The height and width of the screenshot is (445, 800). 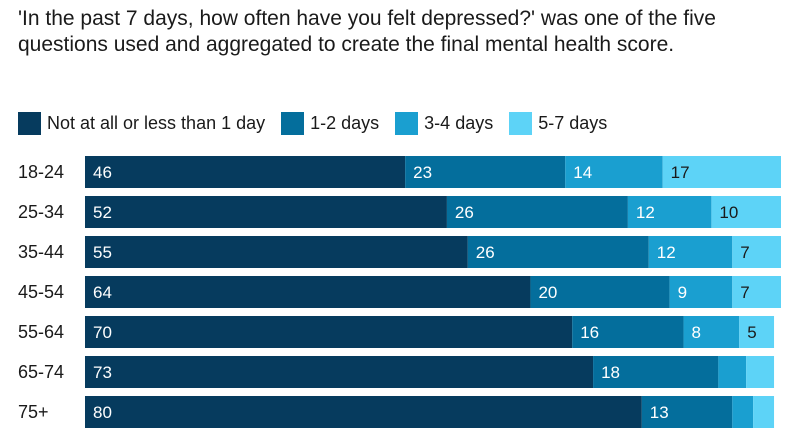 I want to click on legend-label: Not at all or less than 1 day, so click(x=156, y=122).